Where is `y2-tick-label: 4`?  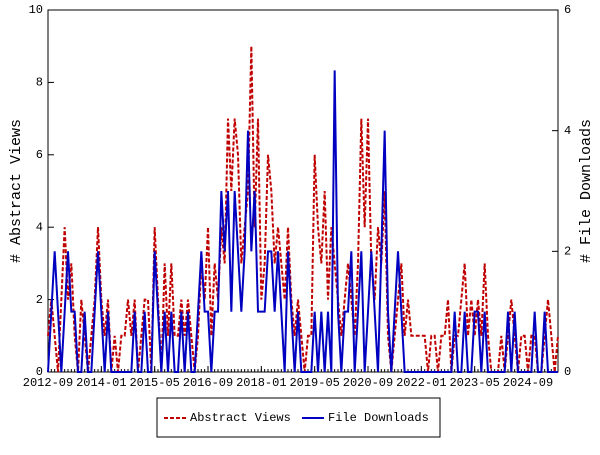 y2-tick-label: 4 is located at coordinates (567, 131).